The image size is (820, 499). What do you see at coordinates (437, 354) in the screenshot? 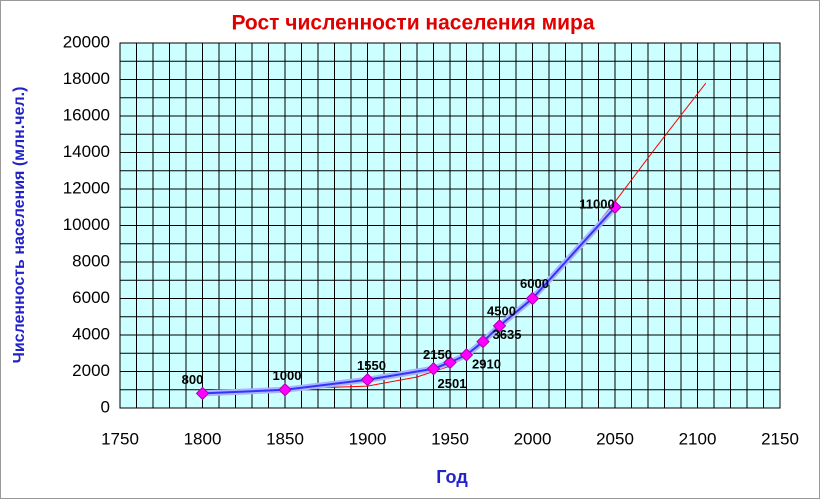
I see `data-label: 2150` at bounding box center [437, 354].